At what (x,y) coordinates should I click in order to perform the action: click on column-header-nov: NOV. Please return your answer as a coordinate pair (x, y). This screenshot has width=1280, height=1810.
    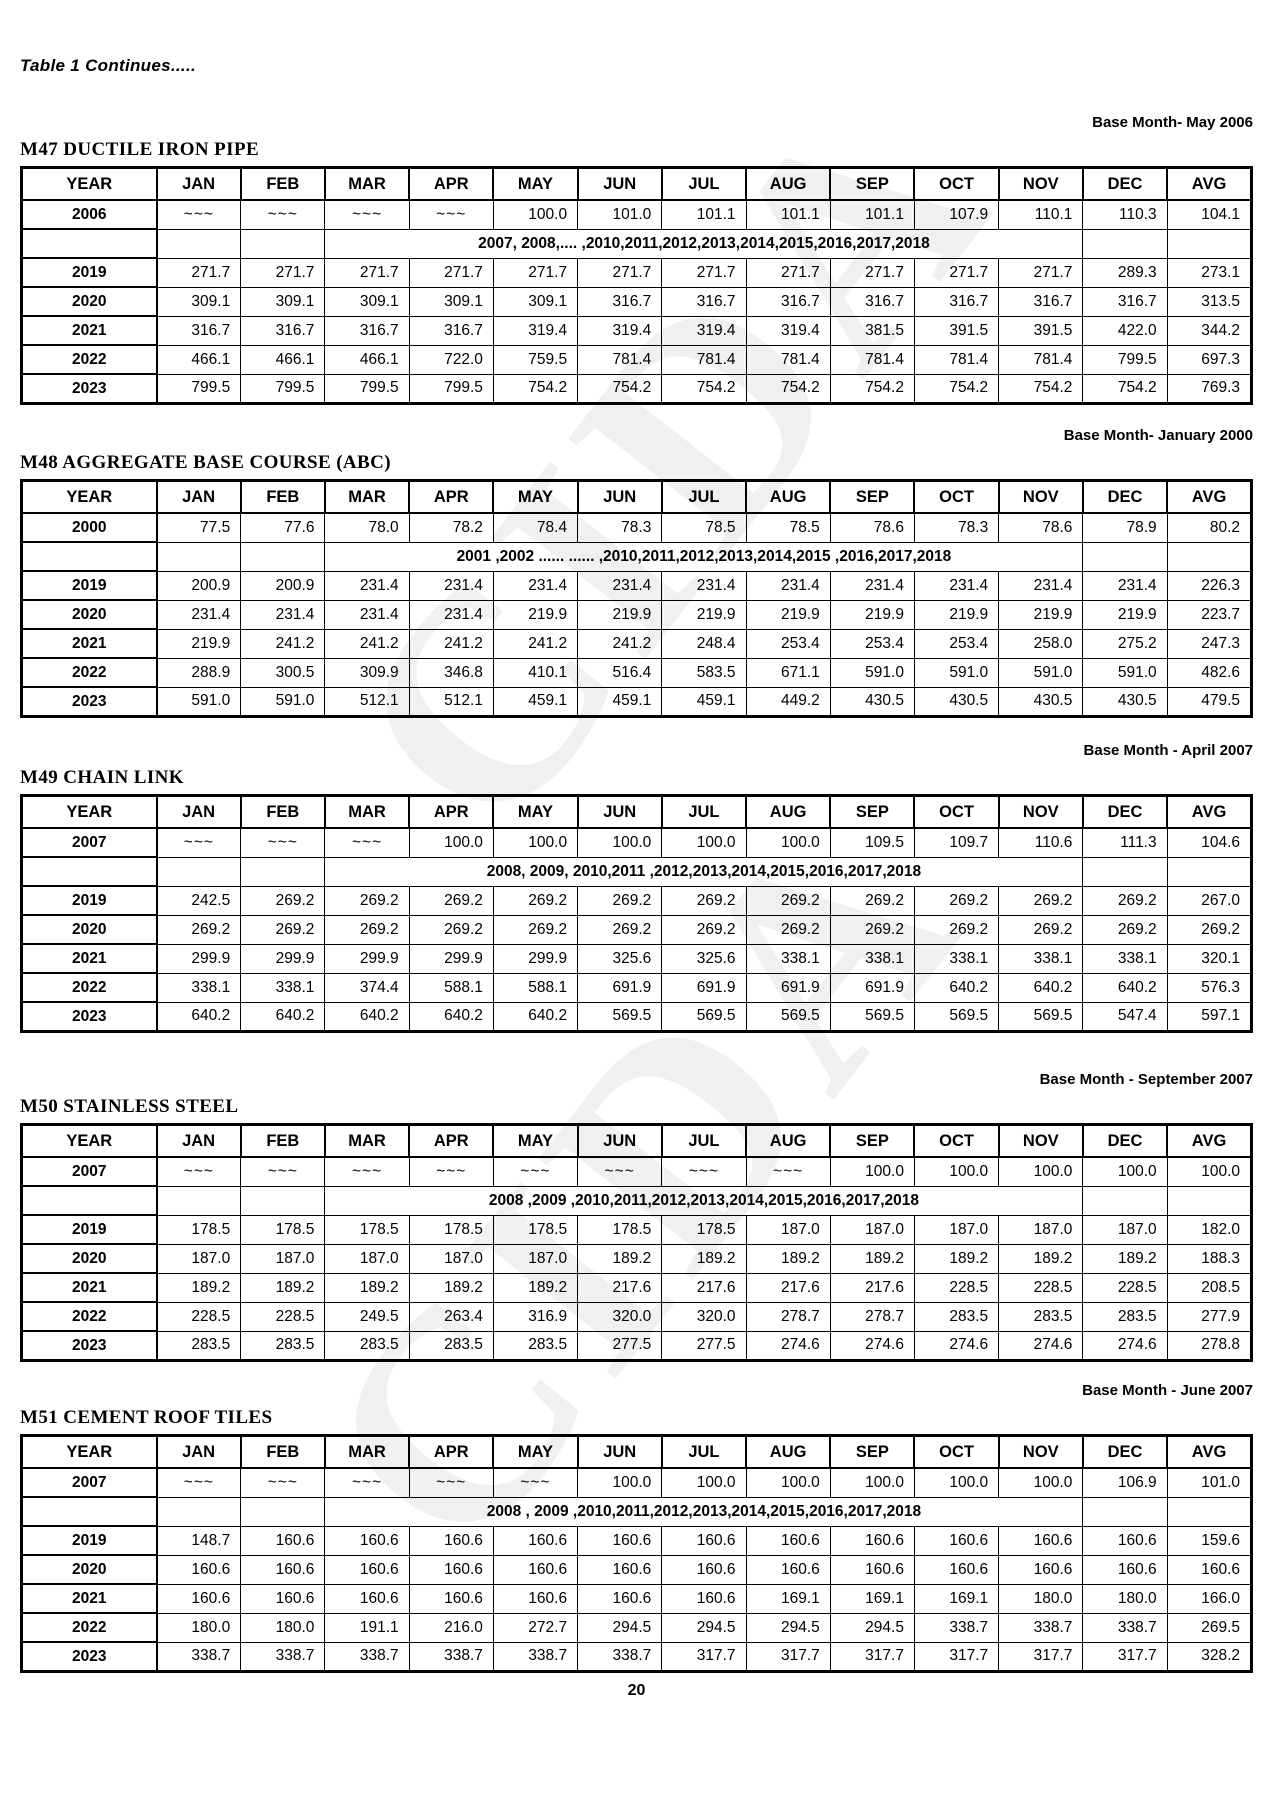
    Looking at the image, I should click on (1040, 1140).